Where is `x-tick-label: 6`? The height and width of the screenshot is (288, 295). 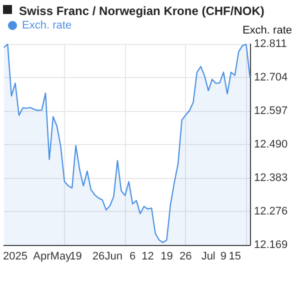 x-tick-label: 6 is located at coordinates (133, 256).